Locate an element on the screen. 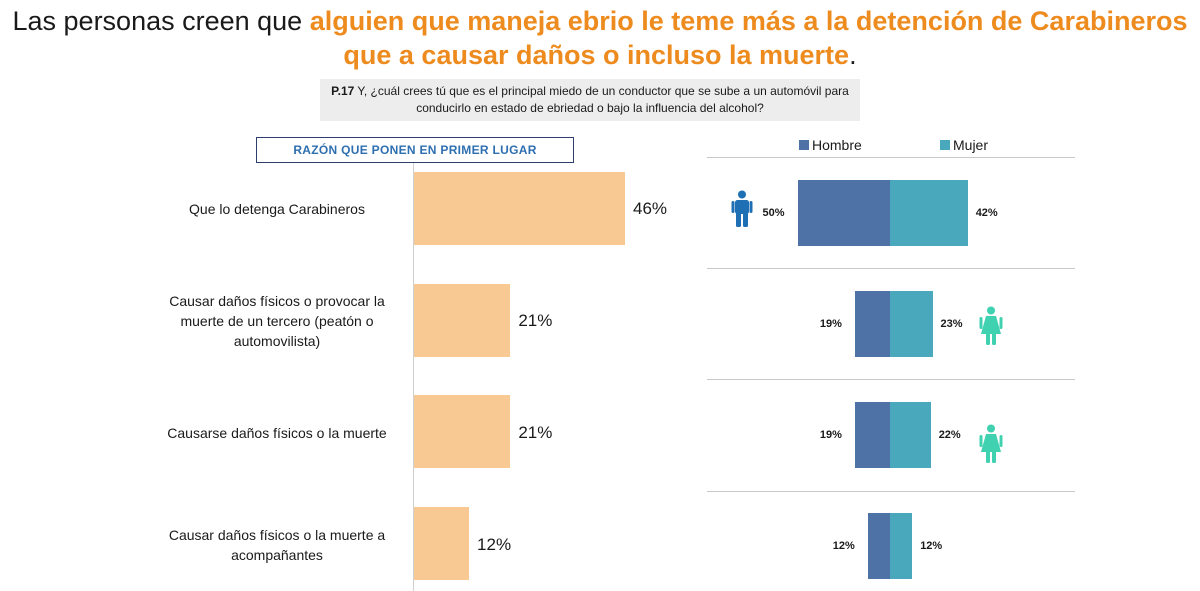 This screenshot has width=1200, height=591. hombre-label-0: 50% is located at coordinates (773, 213).